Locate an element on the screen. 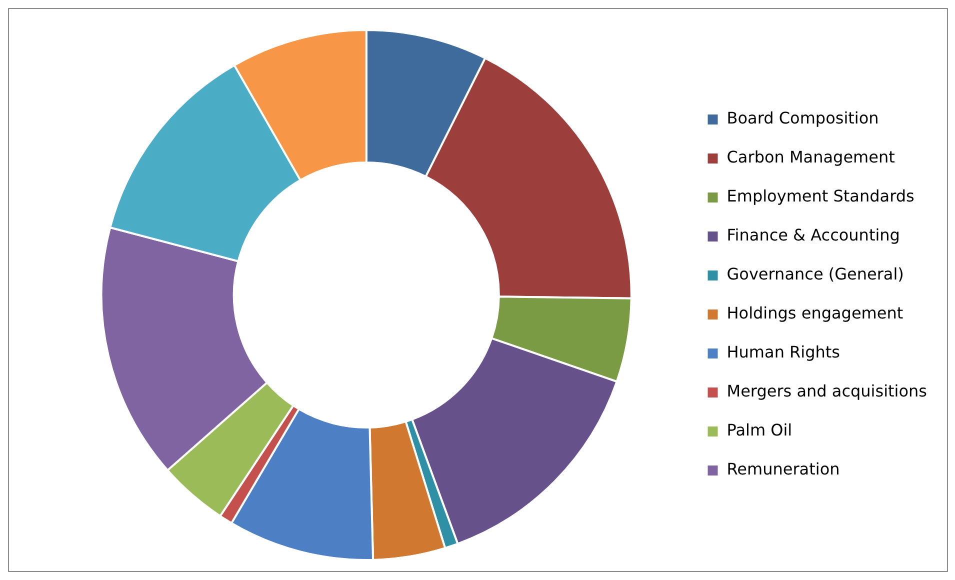  legend-label: Board Composition is located at coordinates (802, 118).